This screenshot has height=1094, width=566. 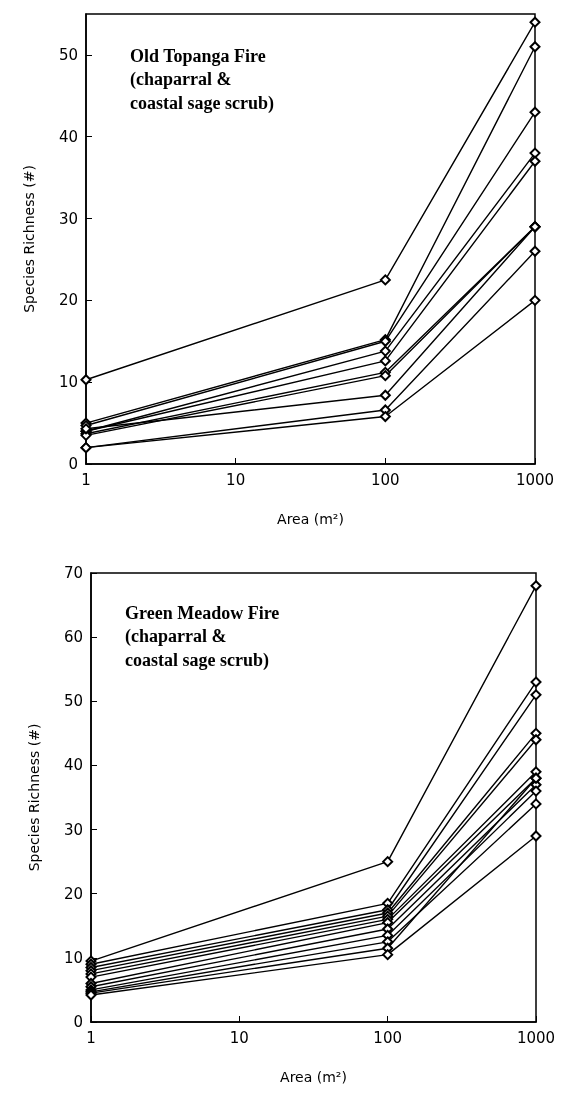 What do you see at coordinates (198, 56) in the screenshot?
I see `text: Old Topanga Fire` at bounding box center [198, 56].